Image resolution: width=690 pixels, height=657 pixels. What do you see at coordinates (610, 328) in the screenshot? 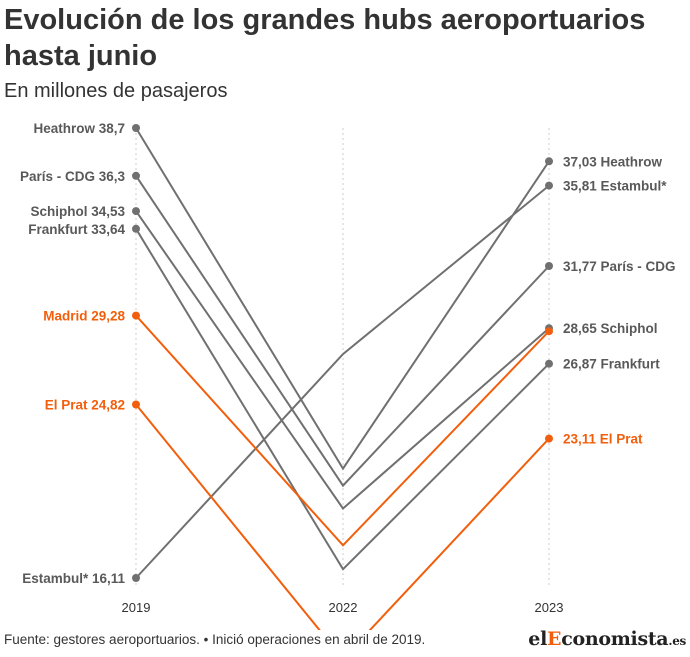
I see `label-end-schiphol: 28,65 Schiphol` at bounding box center [610, 328].